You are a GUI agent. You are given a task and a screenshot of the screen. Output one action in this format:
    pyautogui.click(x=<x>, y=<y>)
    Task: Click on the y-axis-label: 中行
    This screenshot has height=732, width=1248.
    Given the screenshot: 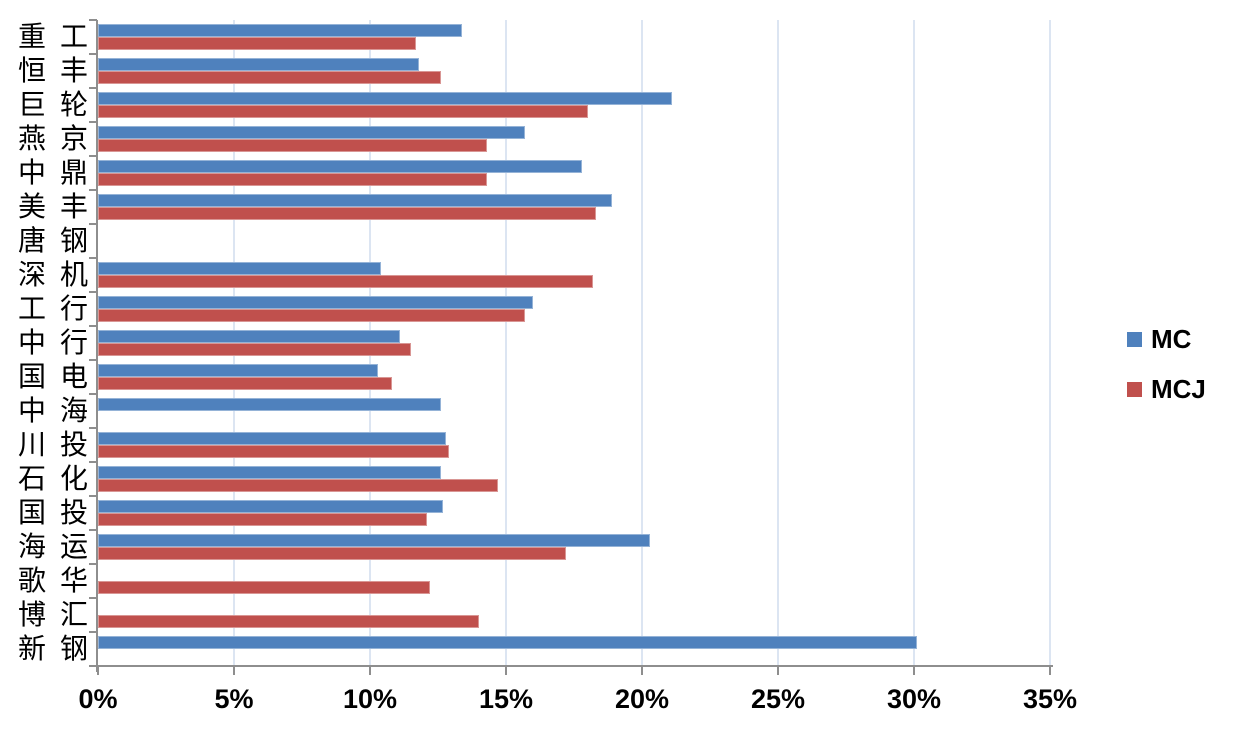 What is the action you would take?
    pyautogui.click(x=59, y=342)
    